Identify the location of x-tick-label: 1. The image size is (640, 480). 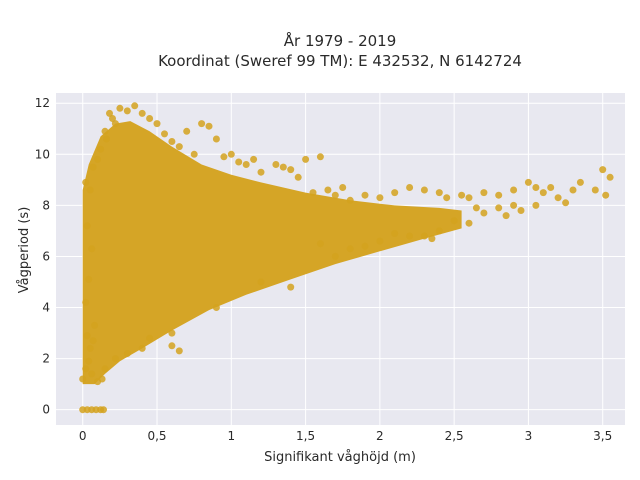
(231, 436).